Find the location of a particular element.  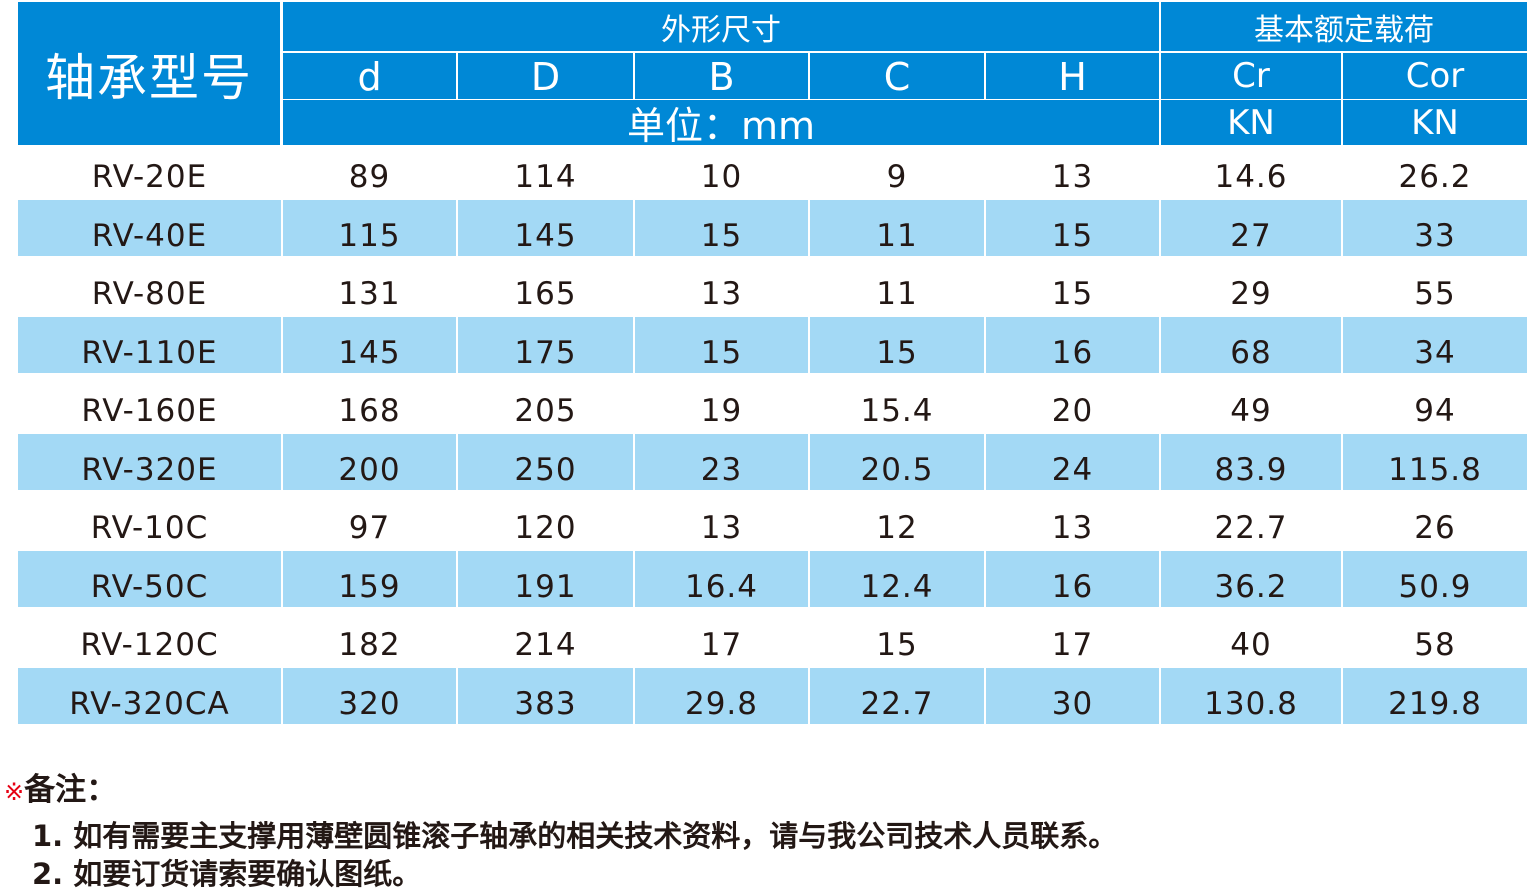

value-cell: 15.4 is located at coordinates (897, 411).